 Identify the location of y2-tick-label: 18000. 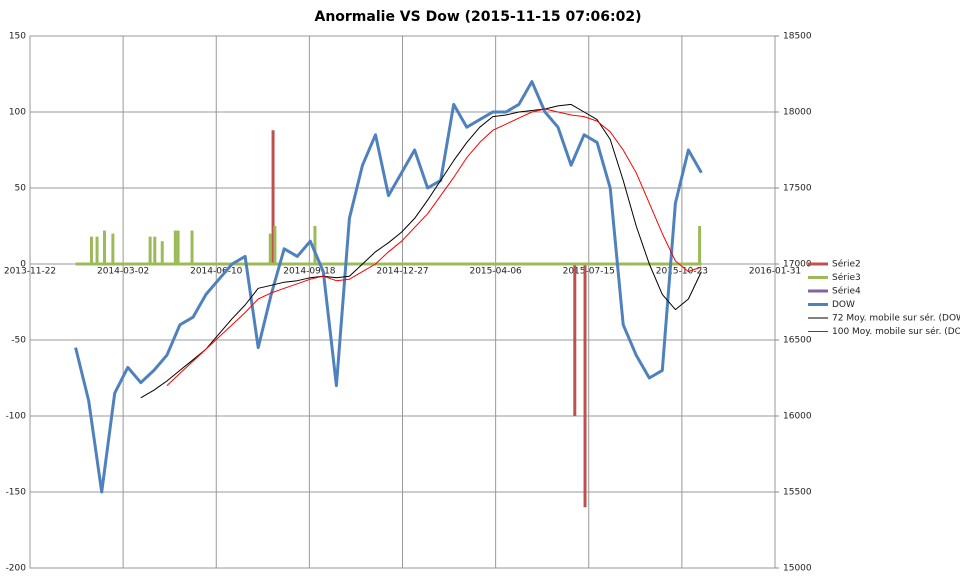
(797, 113).